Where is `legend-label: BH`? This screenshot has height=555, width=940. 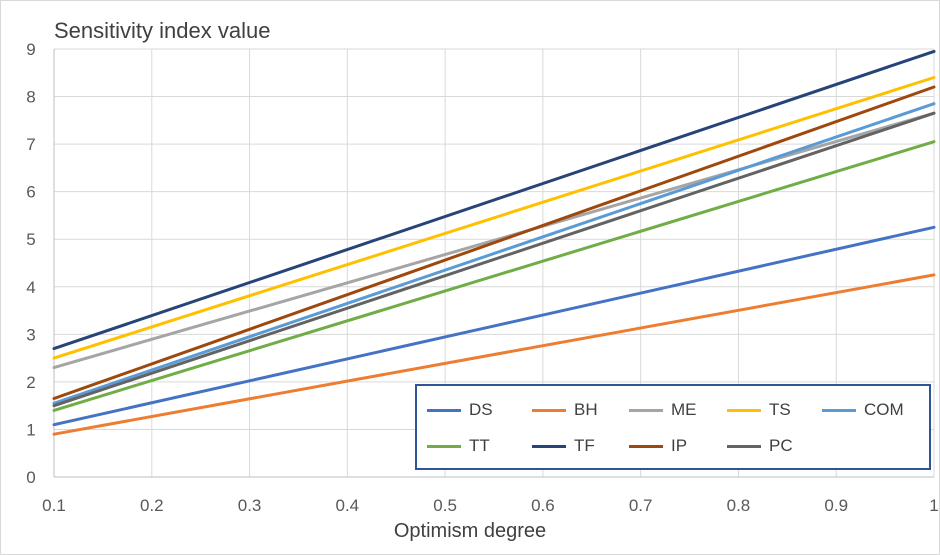 legend-label: BH is located at coordinates (586, 409).